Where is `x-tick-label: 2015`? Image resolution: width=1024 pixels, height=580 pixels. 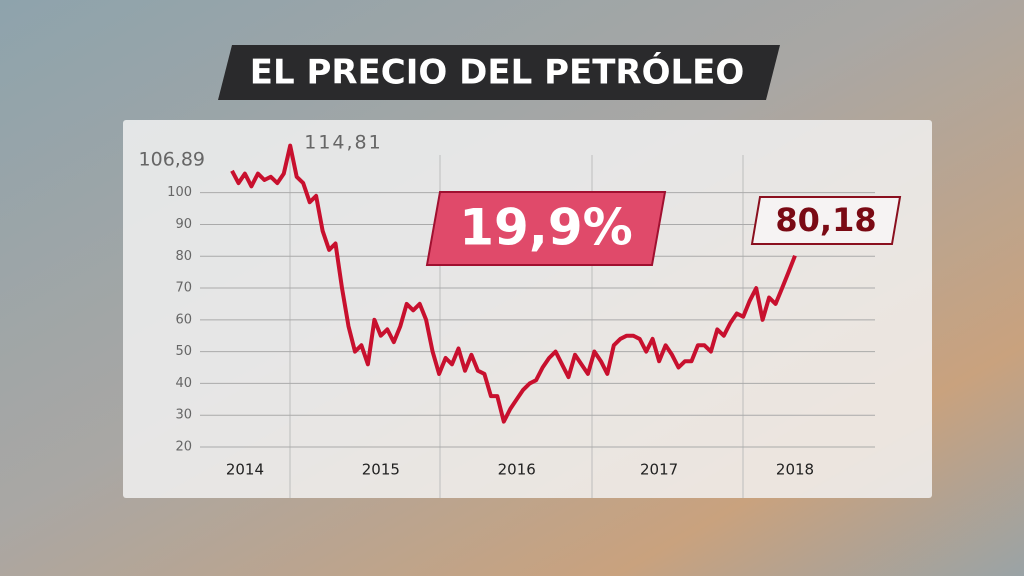 x-tick-label: 2015 is located at coordinates (381, 470).